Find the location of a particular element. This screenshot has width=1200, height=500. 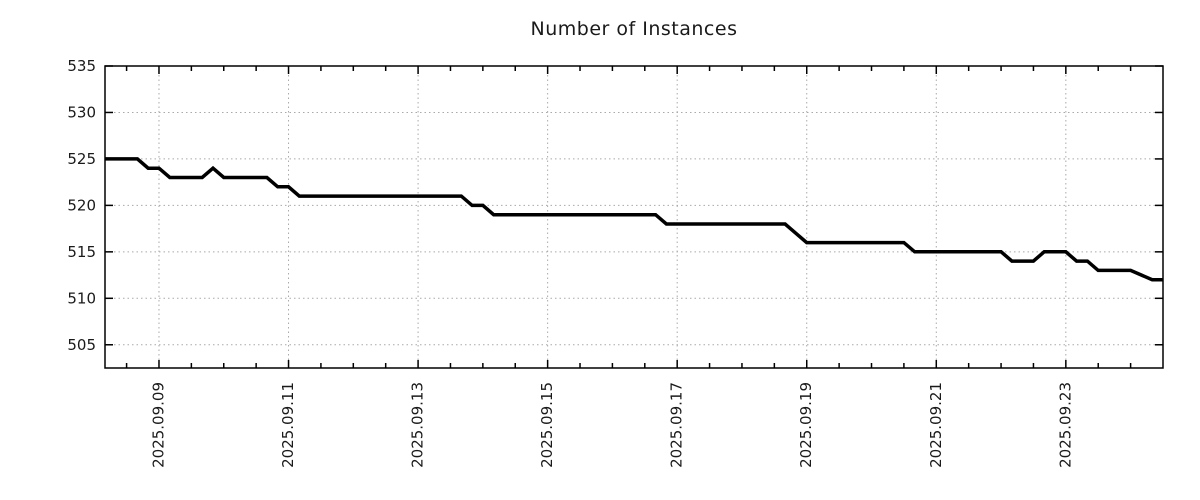

y-tick-label: 535 is located at coordinates (81, 66).